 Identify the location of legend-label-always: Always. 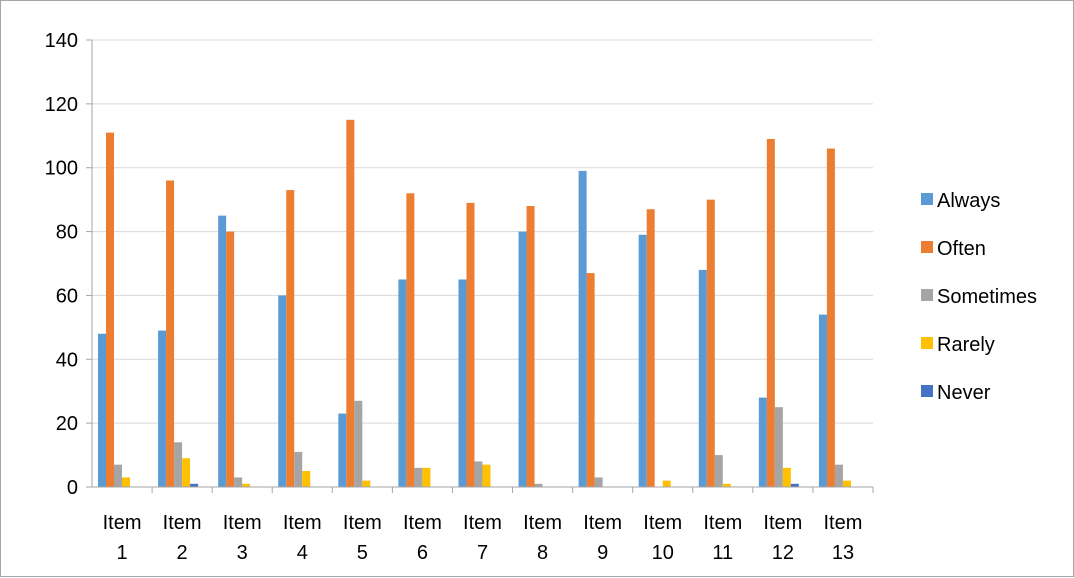
(968, 201).